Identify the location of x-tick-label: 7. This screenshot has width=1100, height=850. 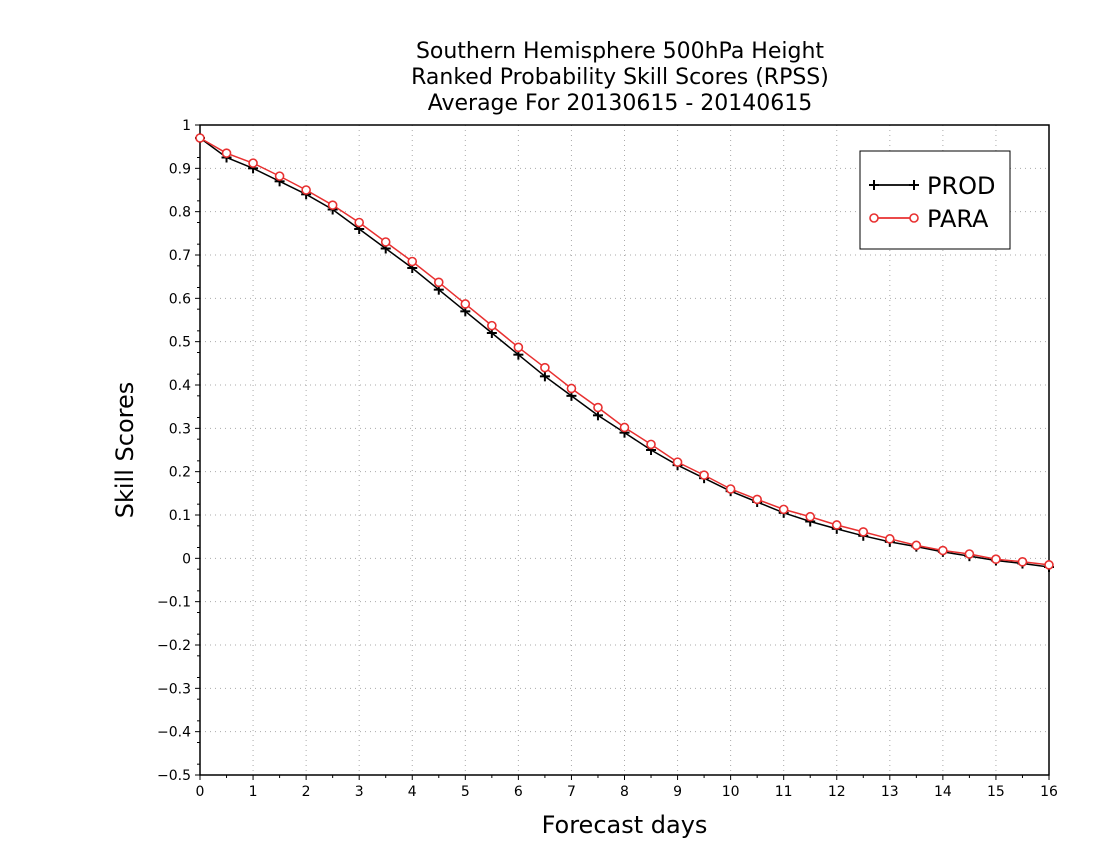
(571, 792).